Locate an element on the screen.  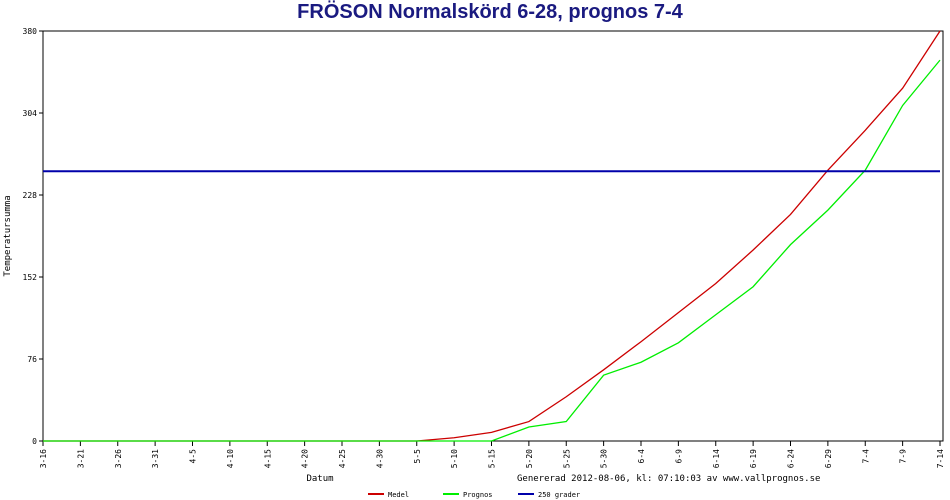
x-tick-label: 7-14 is located at coordinates (940, 458).